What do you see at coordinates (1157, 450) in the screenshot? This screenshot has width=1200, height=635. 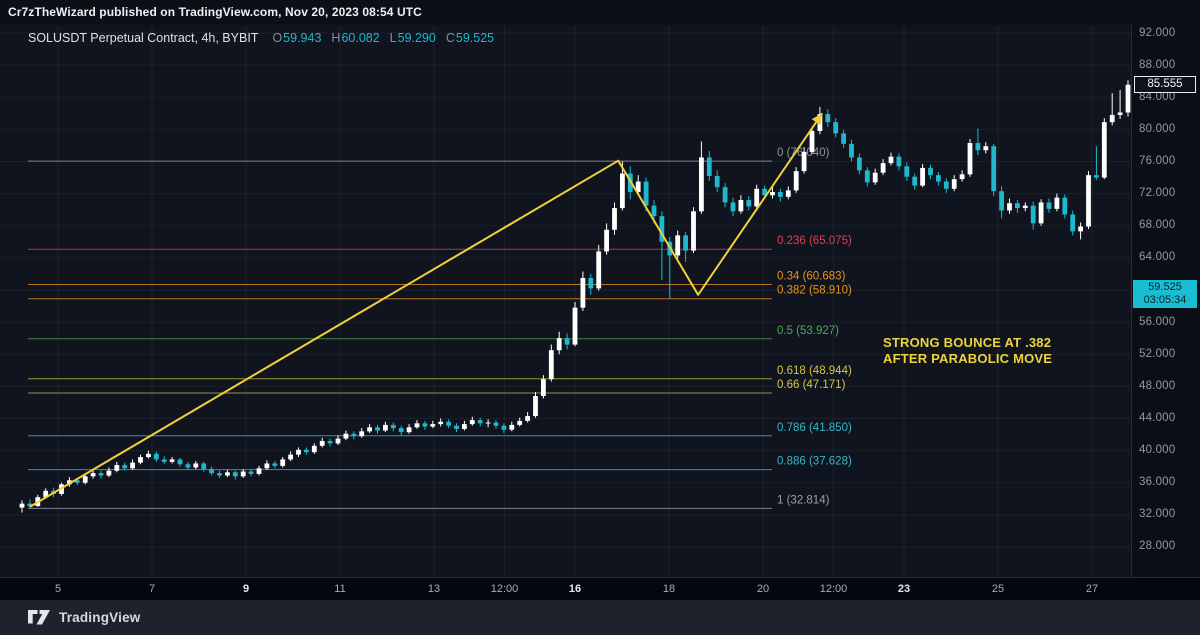 I see `price-axis-label: 40.000` at bounding box center [1157, 450].